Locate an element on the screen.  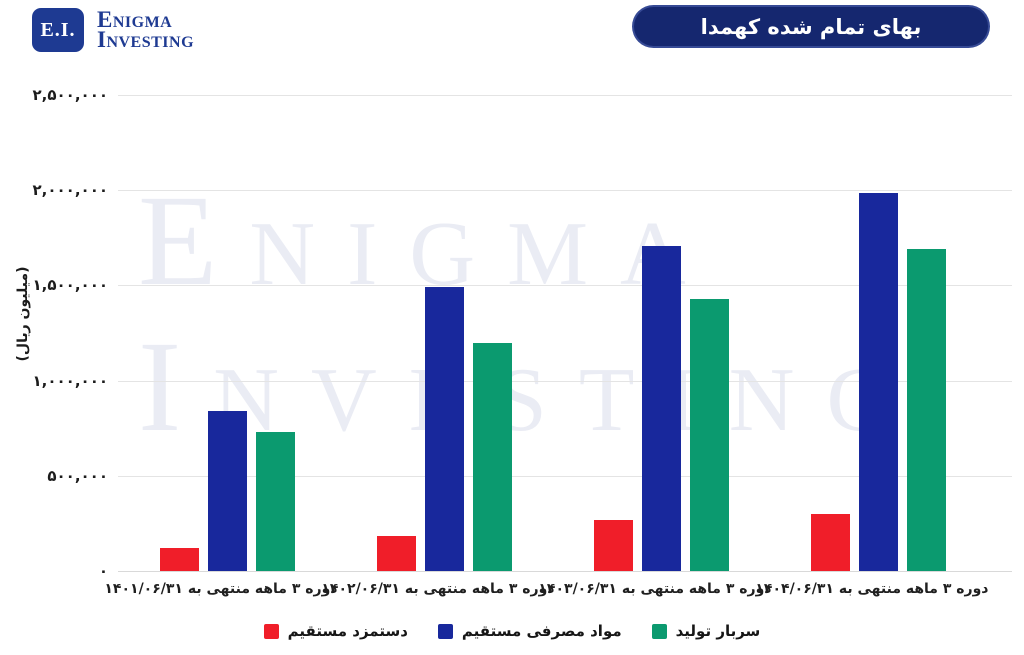
x-tick-label: دوره ۳ ماهه منتهی به ۱۴۰۱/۰۶/۳۱ is located at coordinates (221, 589).